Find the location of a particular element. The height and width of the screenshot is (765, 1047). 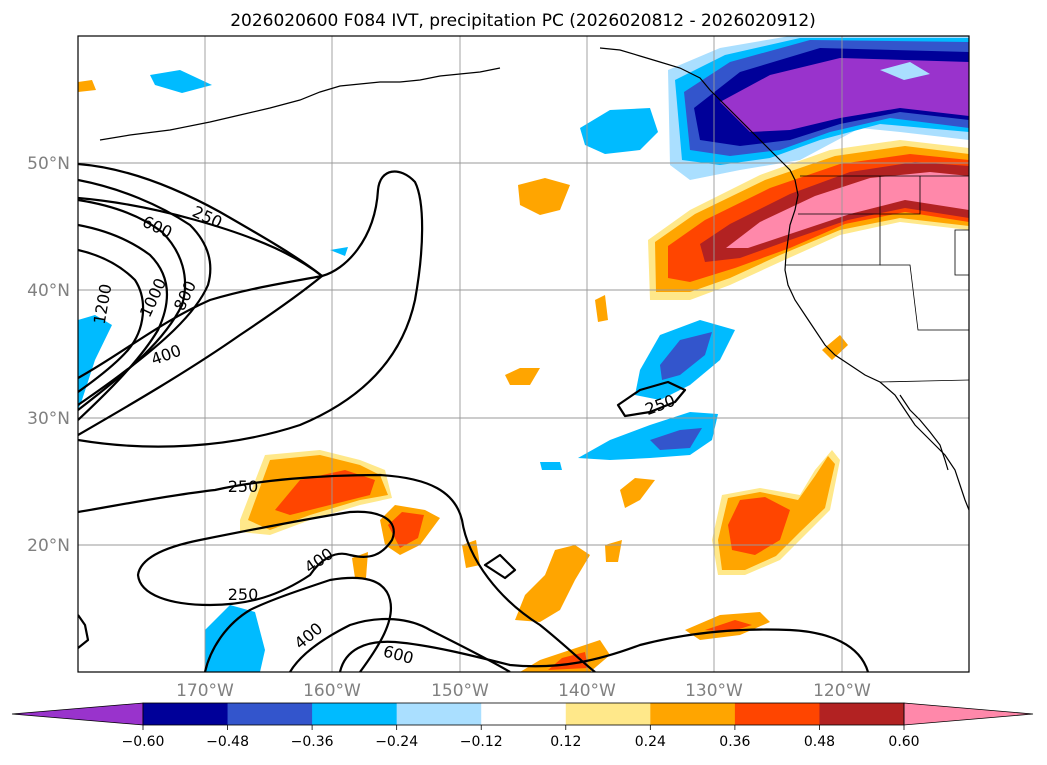

colorbar-outline is located at coordinates (523, 714).